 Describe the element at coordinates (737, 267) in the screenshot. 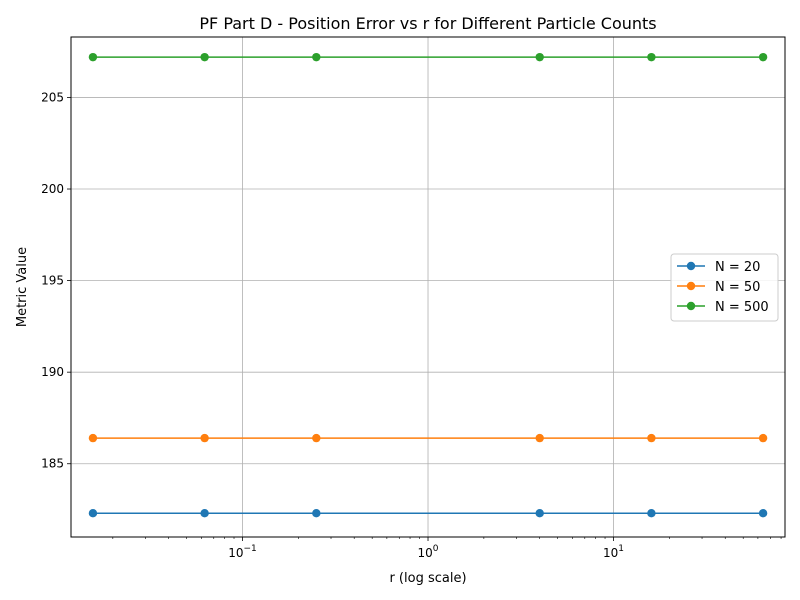

I see `legend-label: N = 20` at that location.